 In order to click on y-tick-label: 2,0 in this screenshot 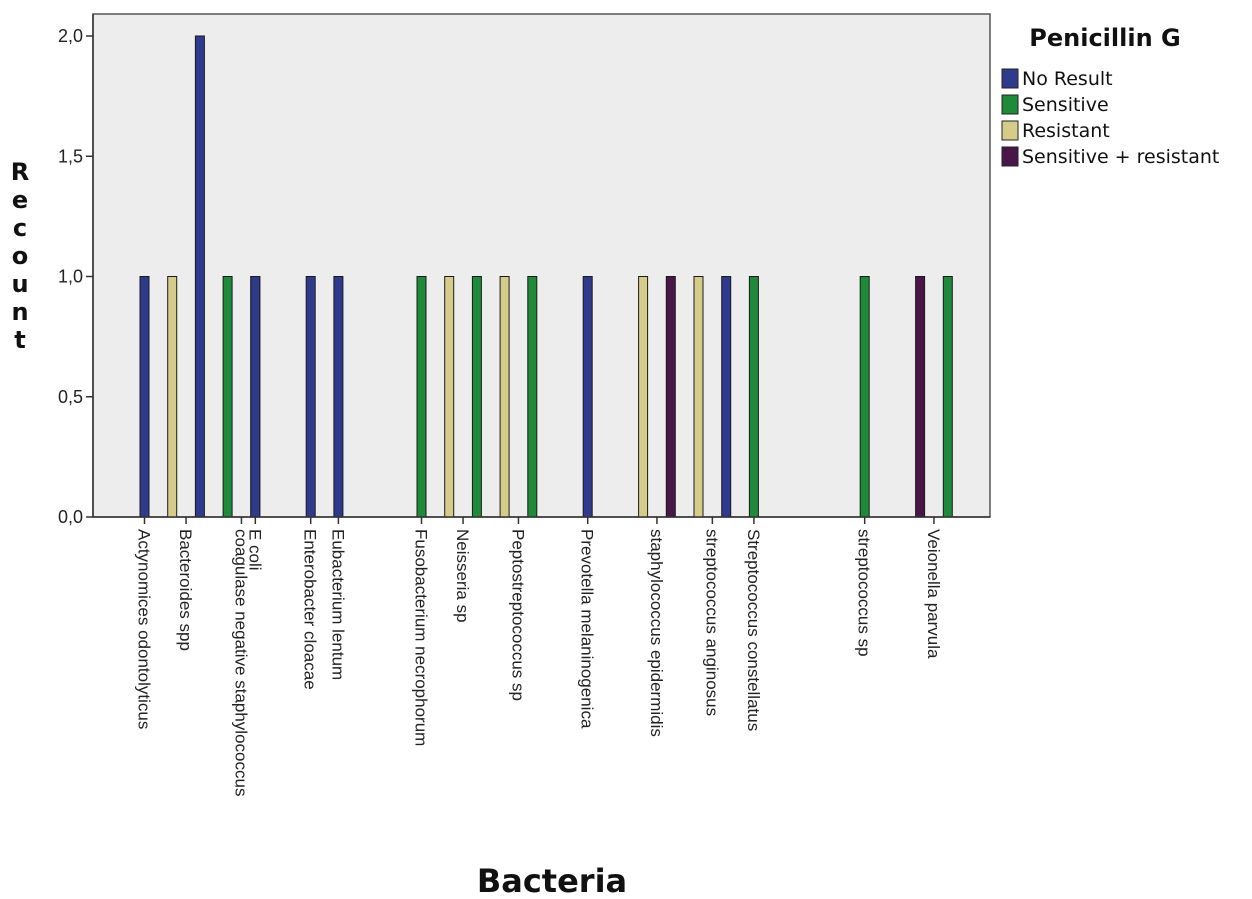, I will do `click(70, 36)`.